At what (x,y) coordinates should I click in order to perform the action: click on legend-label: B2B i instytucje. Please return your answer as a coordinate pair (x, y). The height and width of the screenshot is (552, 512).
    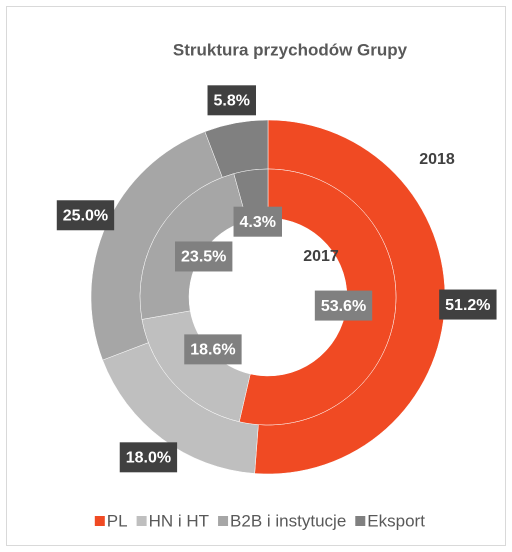
    Looking at the image, I should click on (288, 520).